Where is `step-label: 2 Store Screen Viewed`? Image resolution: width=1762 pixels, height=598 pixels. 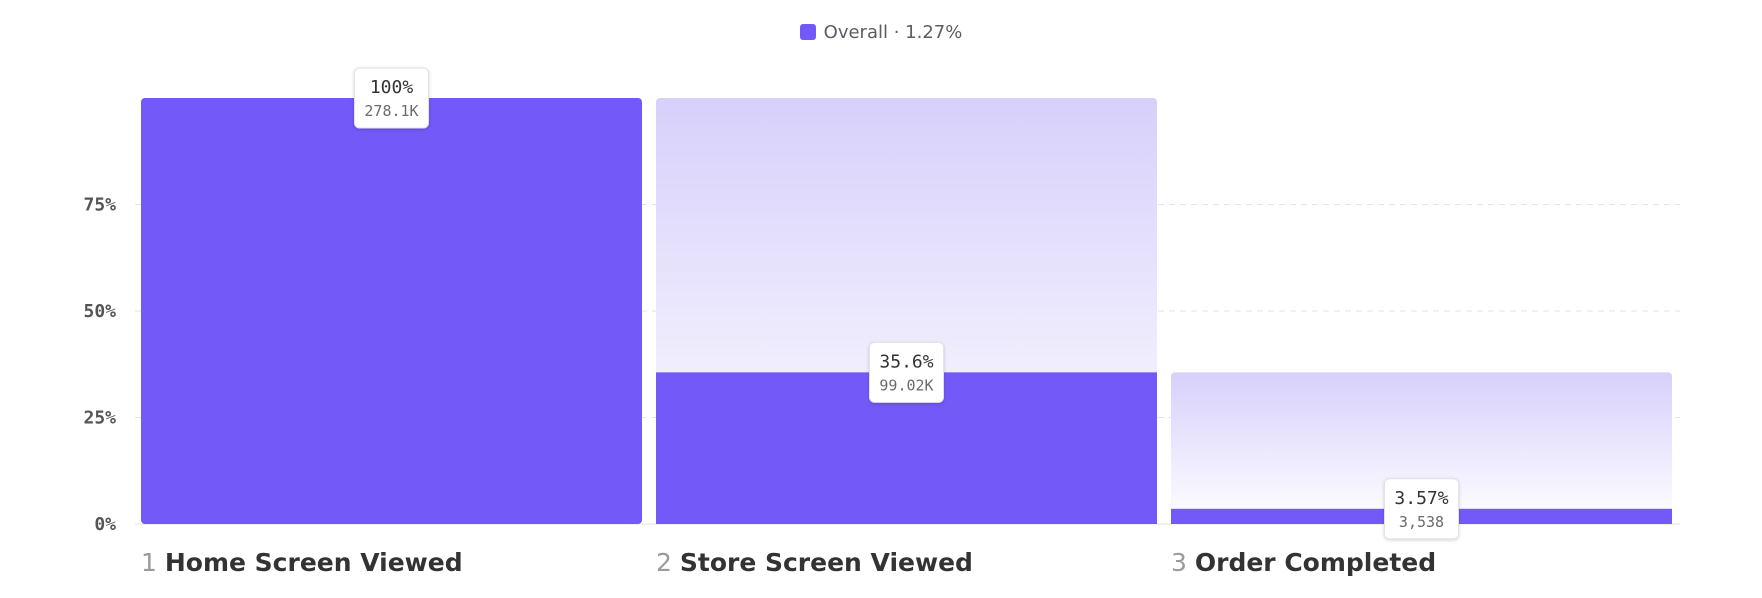
step-label: 2 Store Screen Viewed is located at coordinates (814, 562).